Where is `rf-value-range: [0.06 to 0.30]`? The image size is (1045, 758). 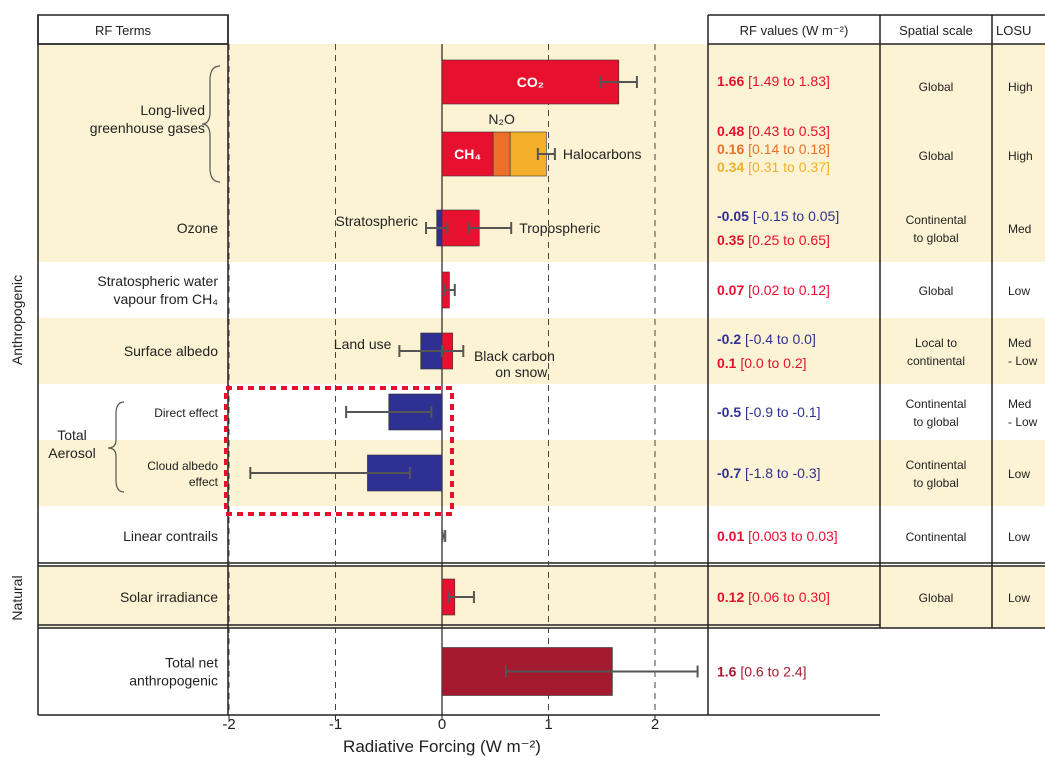
rf-value-range: [0.06 to 0.30] is located at coordinates (789, 597).